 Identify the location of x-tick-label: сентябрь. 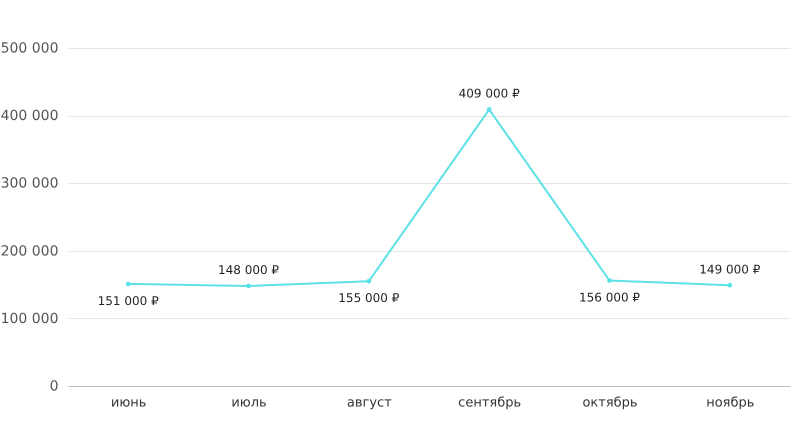
(490, 403).